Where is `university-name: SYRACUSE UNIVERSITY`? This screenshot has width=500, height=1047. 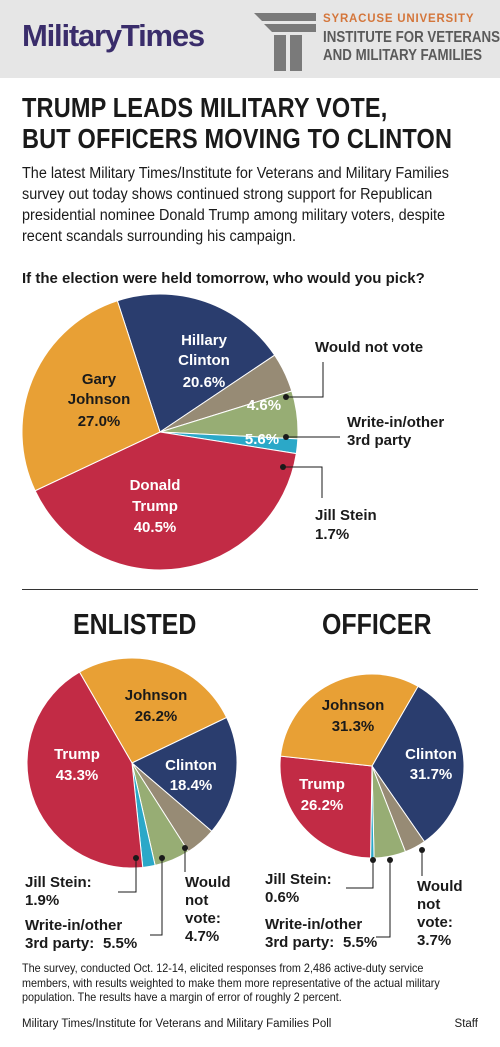 university-name: SYRACUSE UNIVERSITY is located at coordinates (399, 19).